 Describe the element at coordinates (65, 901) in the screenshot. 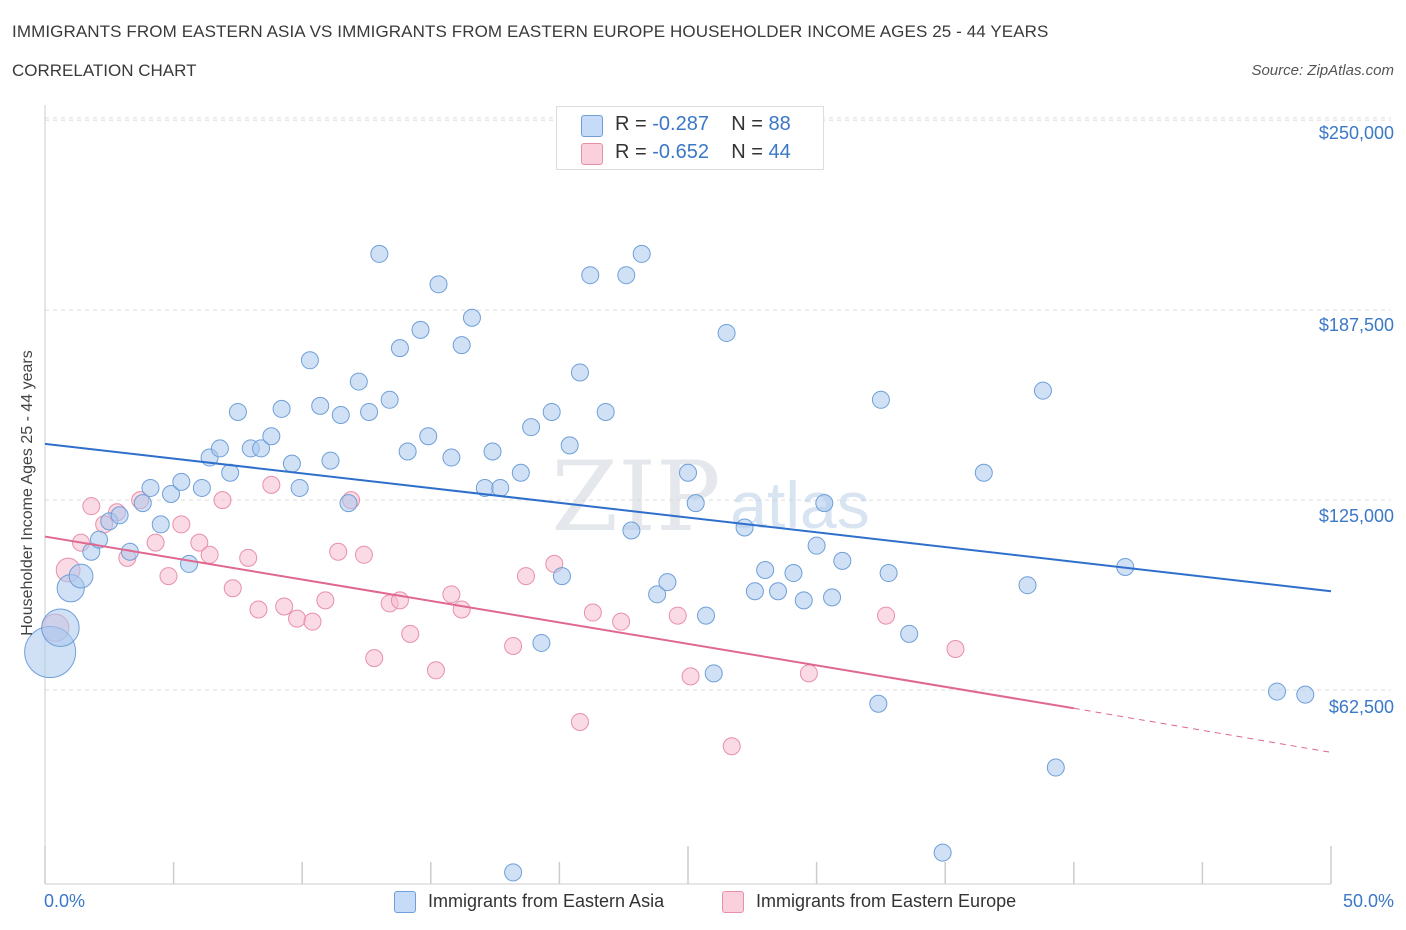

I see `x-tick-label-min: 0.0%` at that location.